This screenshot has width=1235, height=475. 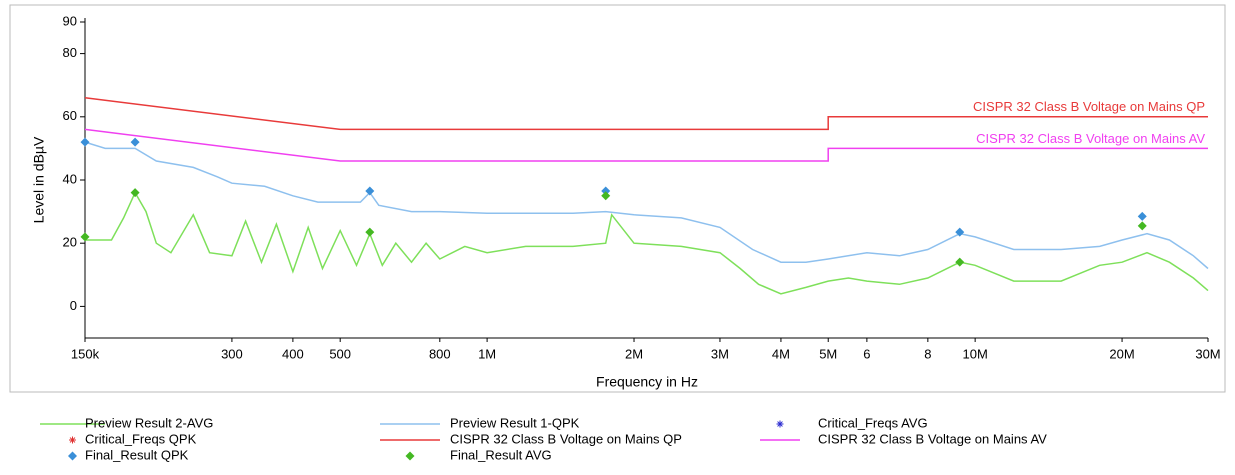 What do you see at coordinates (293, 353) in the screenshot?
I see `x-tick-label: 400` at bounding box center [293, 353].